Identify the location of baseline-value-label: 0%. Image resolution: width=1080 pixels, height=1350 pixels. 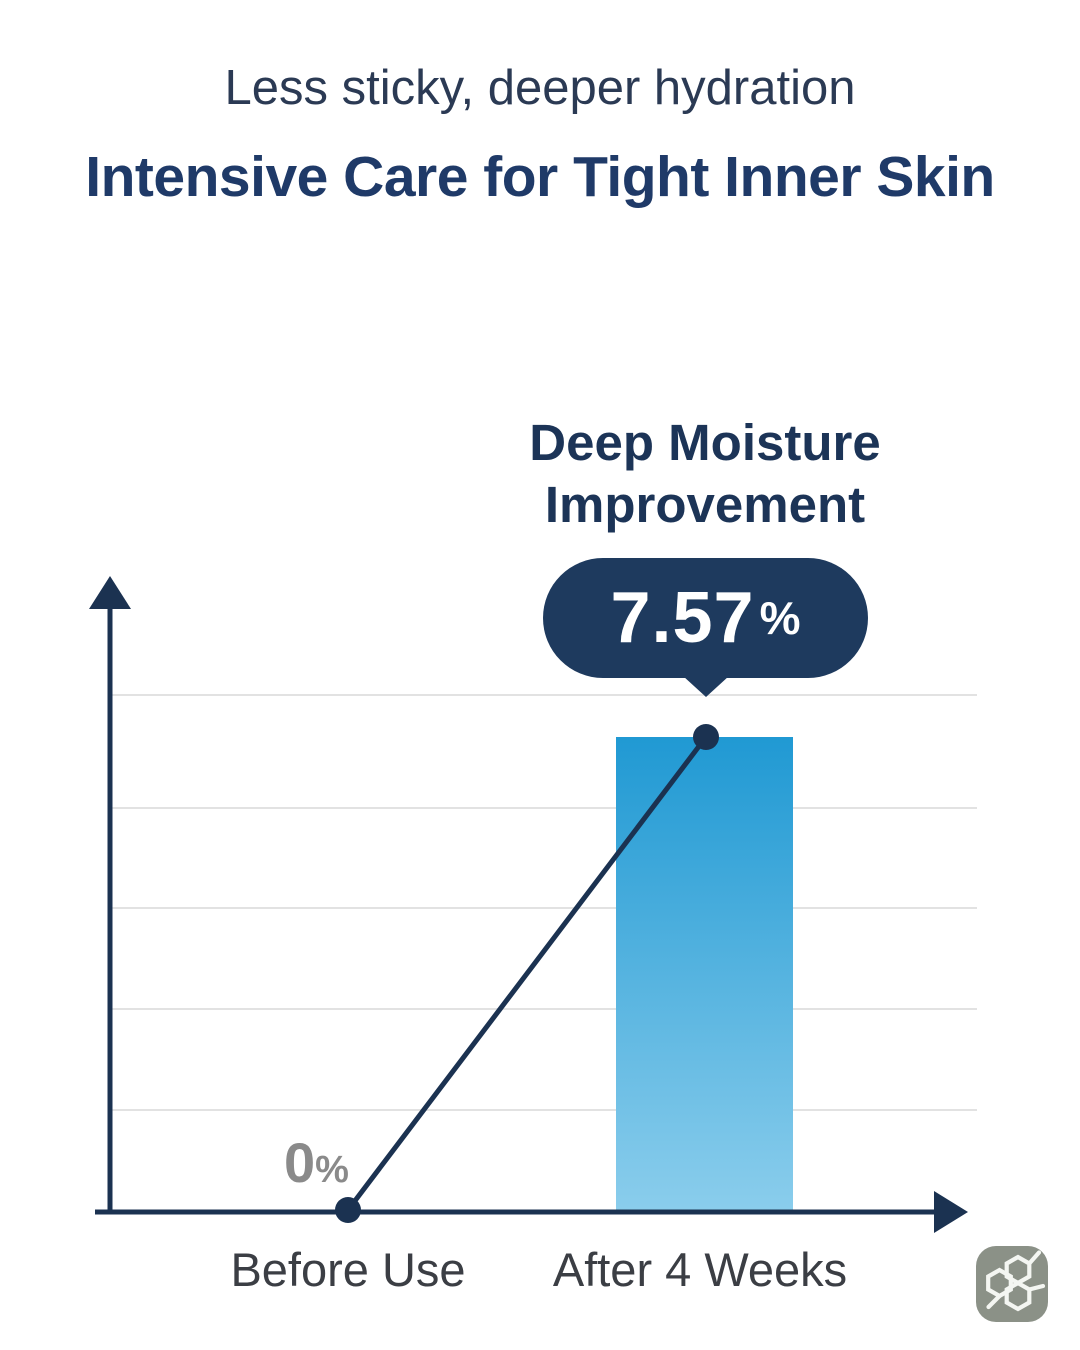
(316, 1162).